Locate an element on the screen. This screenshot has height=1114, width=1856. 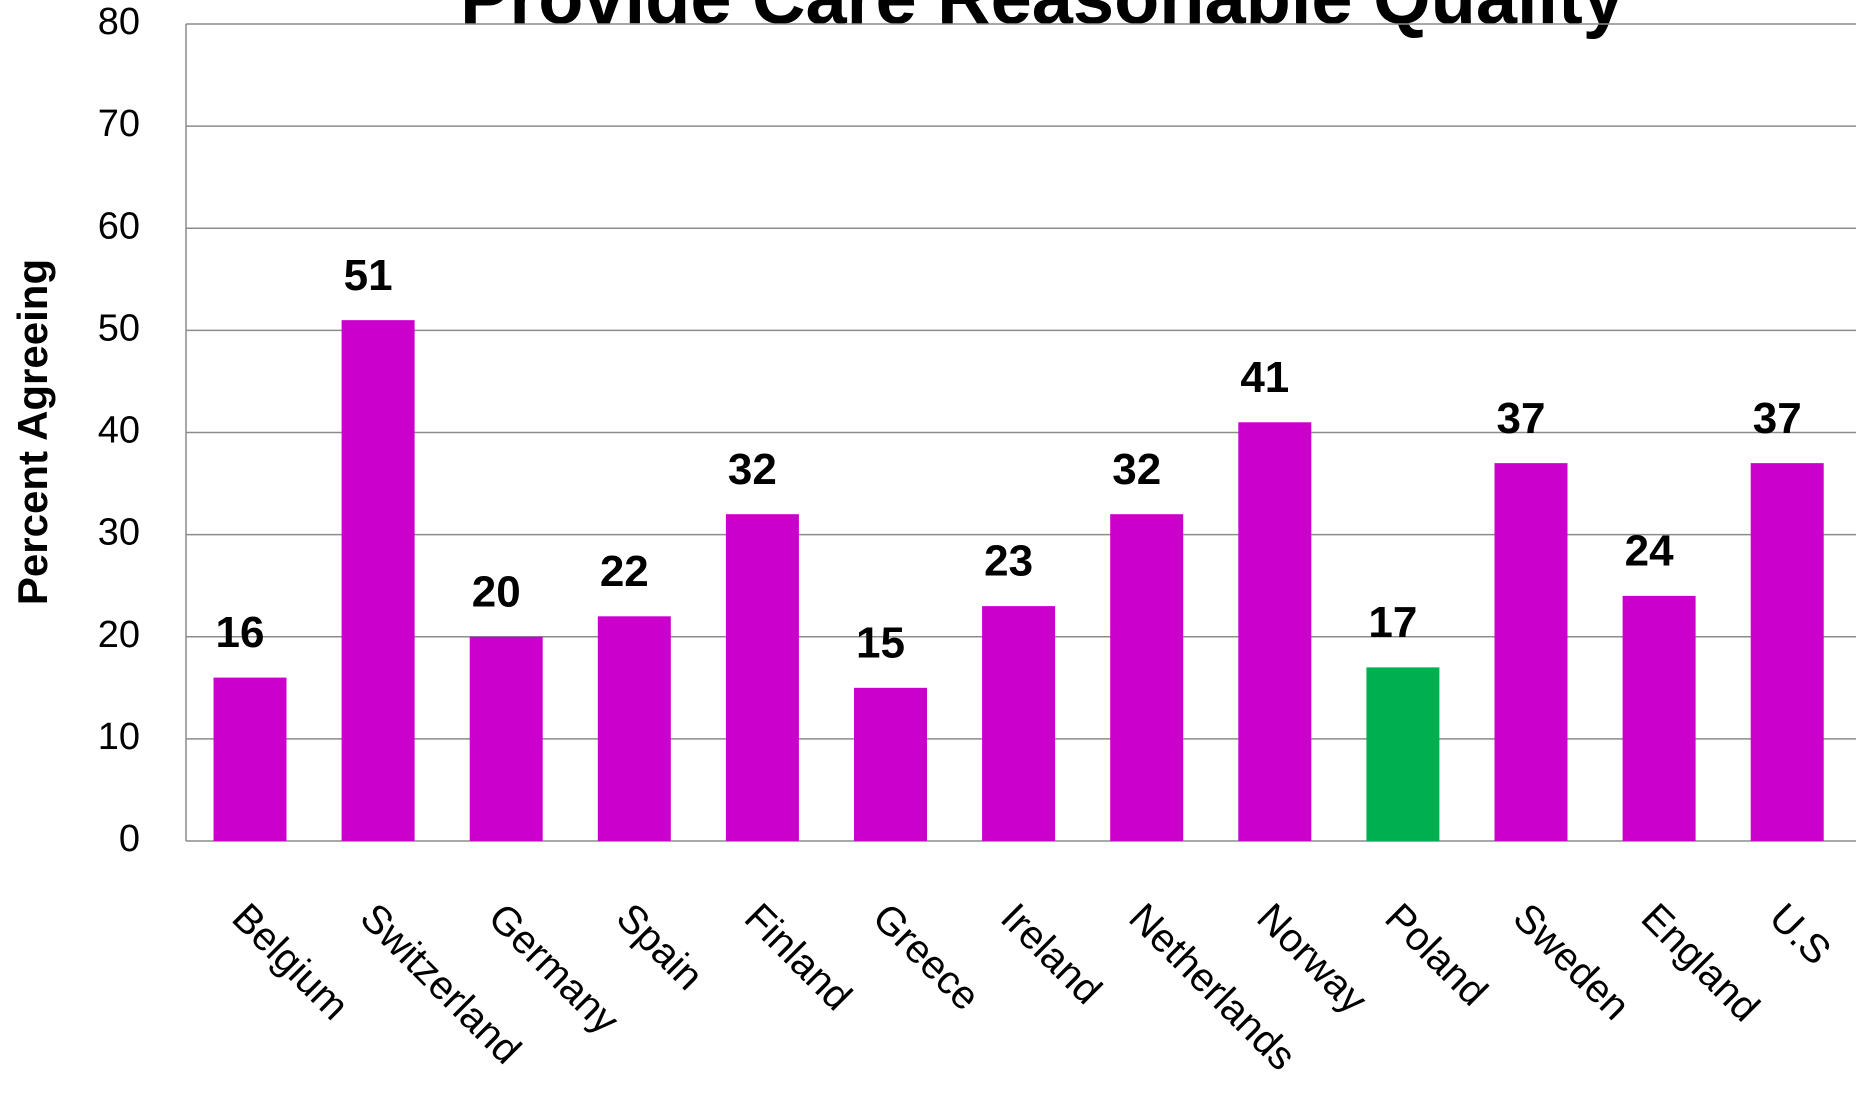
value-label: 22 is located at coordinates (624, 571).